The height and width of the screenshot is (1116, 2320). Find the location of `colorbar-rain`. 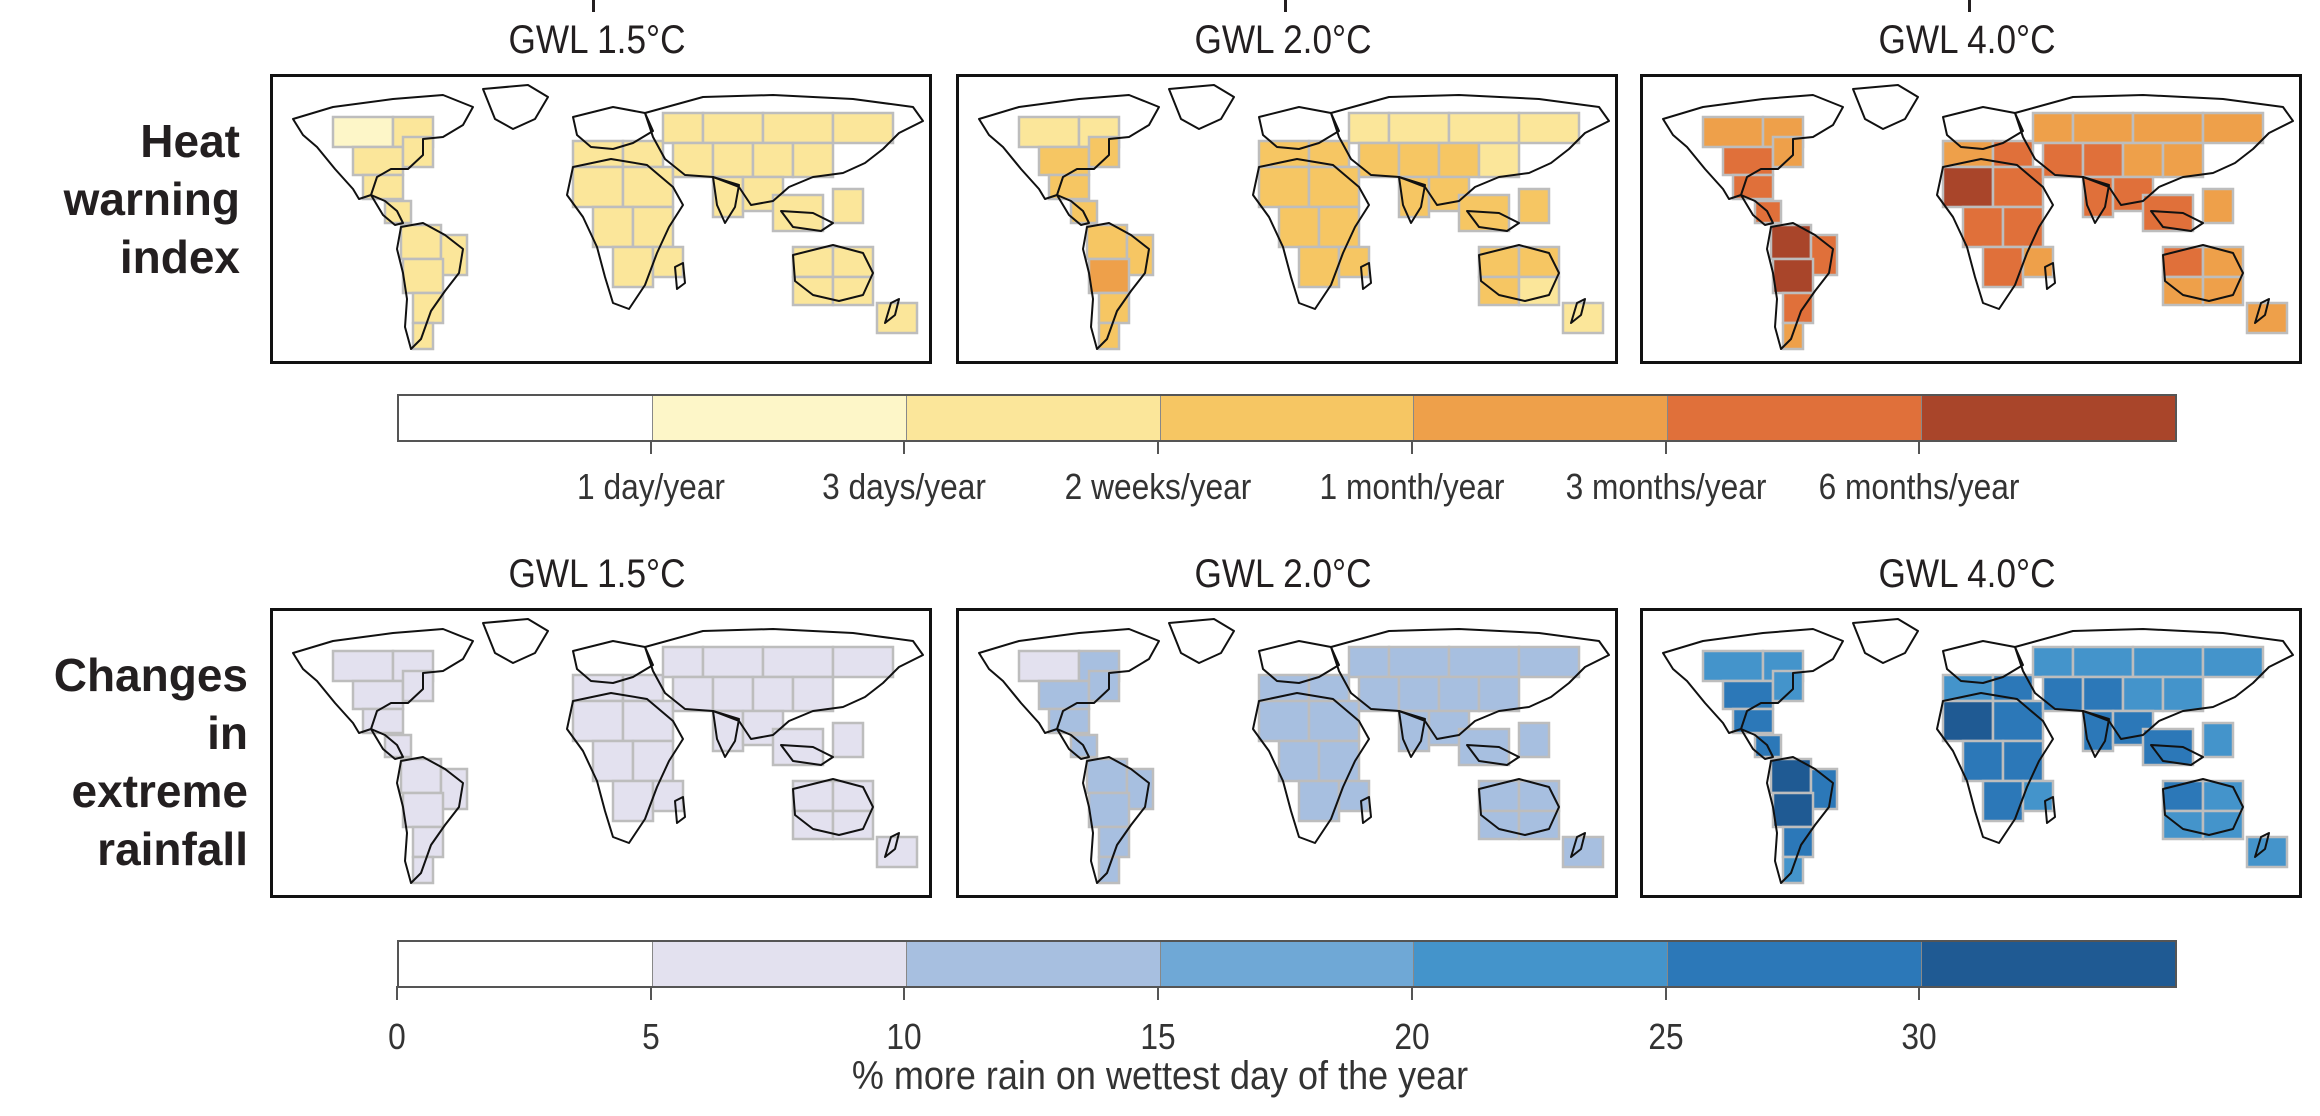

colorbar-rain is located at coordinates (1287, 964).